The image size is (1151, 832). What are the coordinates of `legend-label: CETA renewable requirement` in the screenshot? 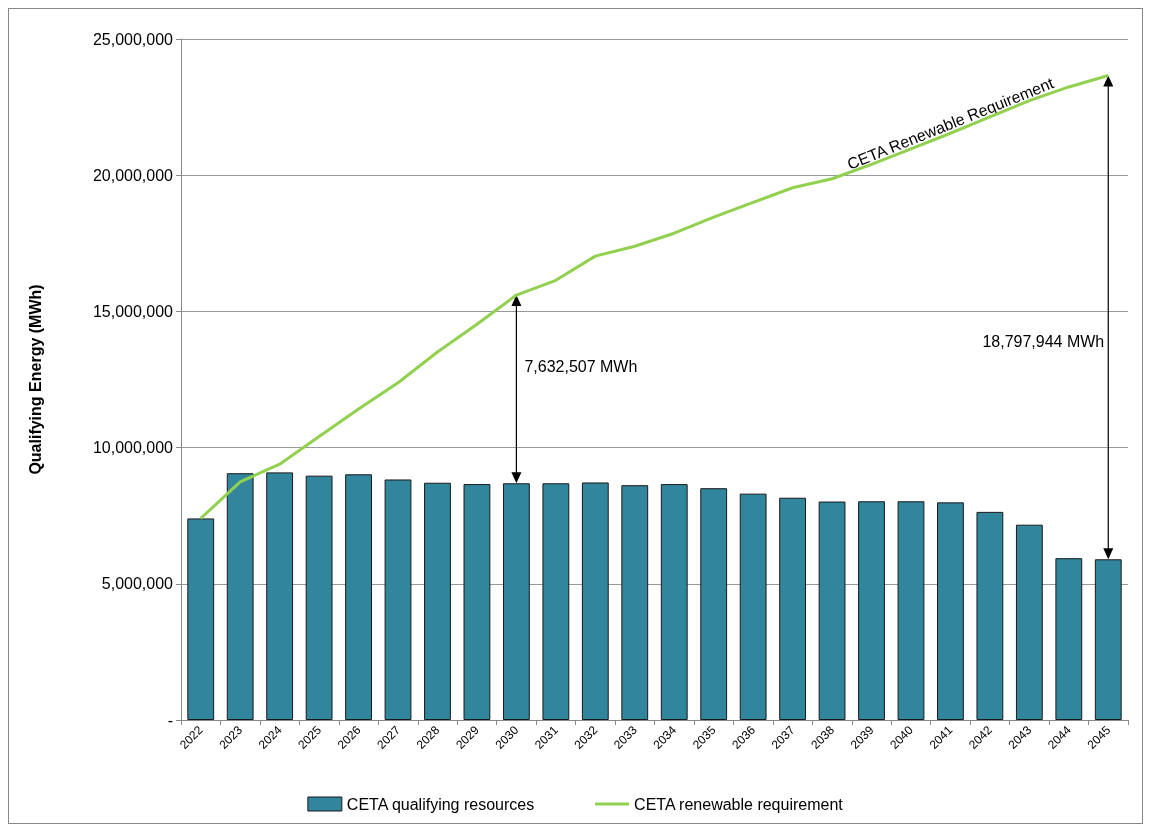 It's located at (739, 804).